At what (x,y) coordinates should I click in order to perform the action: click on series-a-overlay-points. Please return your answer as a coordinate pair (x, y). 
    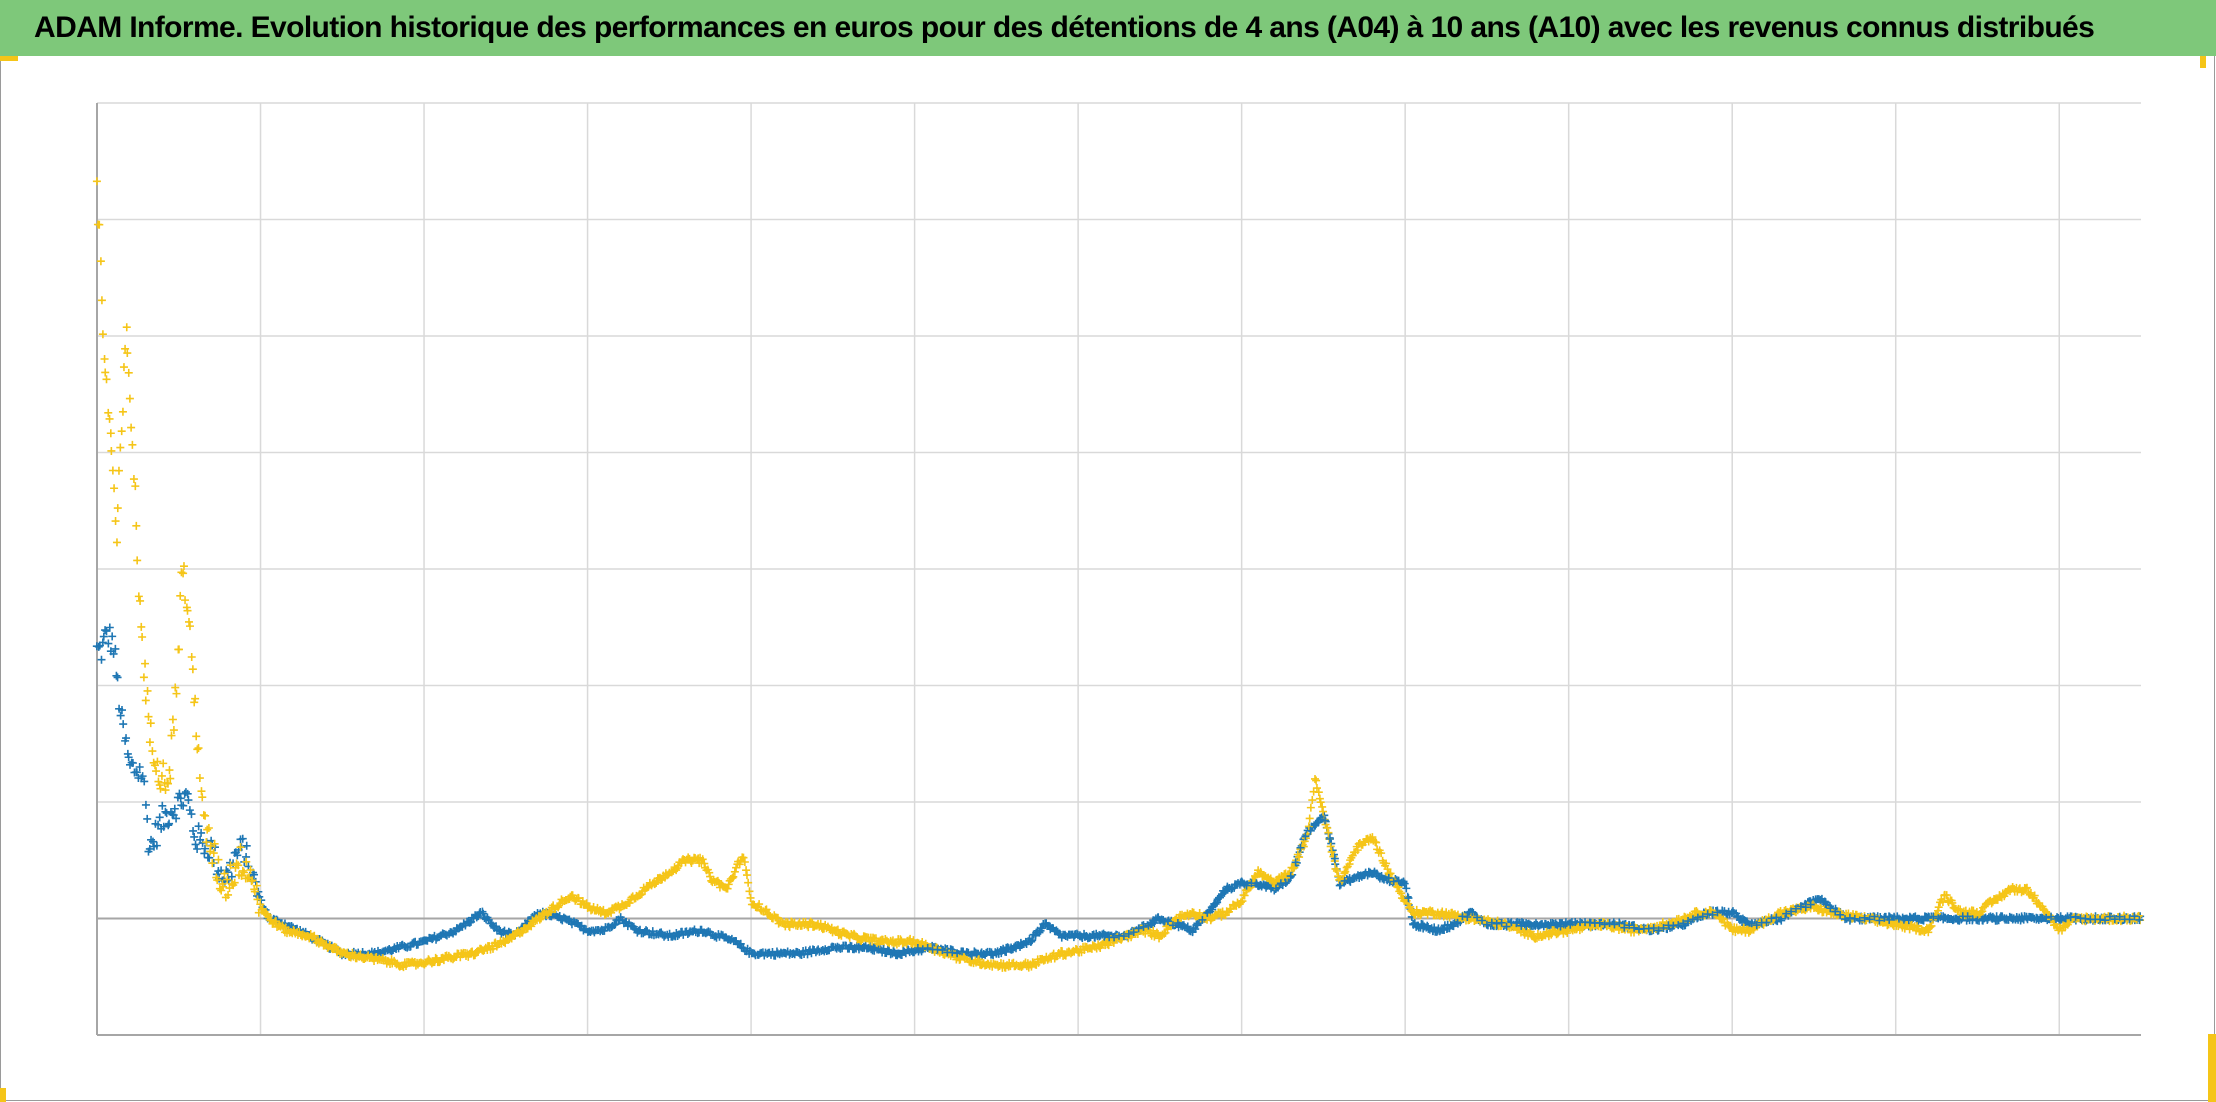
    Looking at the image, I should click on (1494, 887).